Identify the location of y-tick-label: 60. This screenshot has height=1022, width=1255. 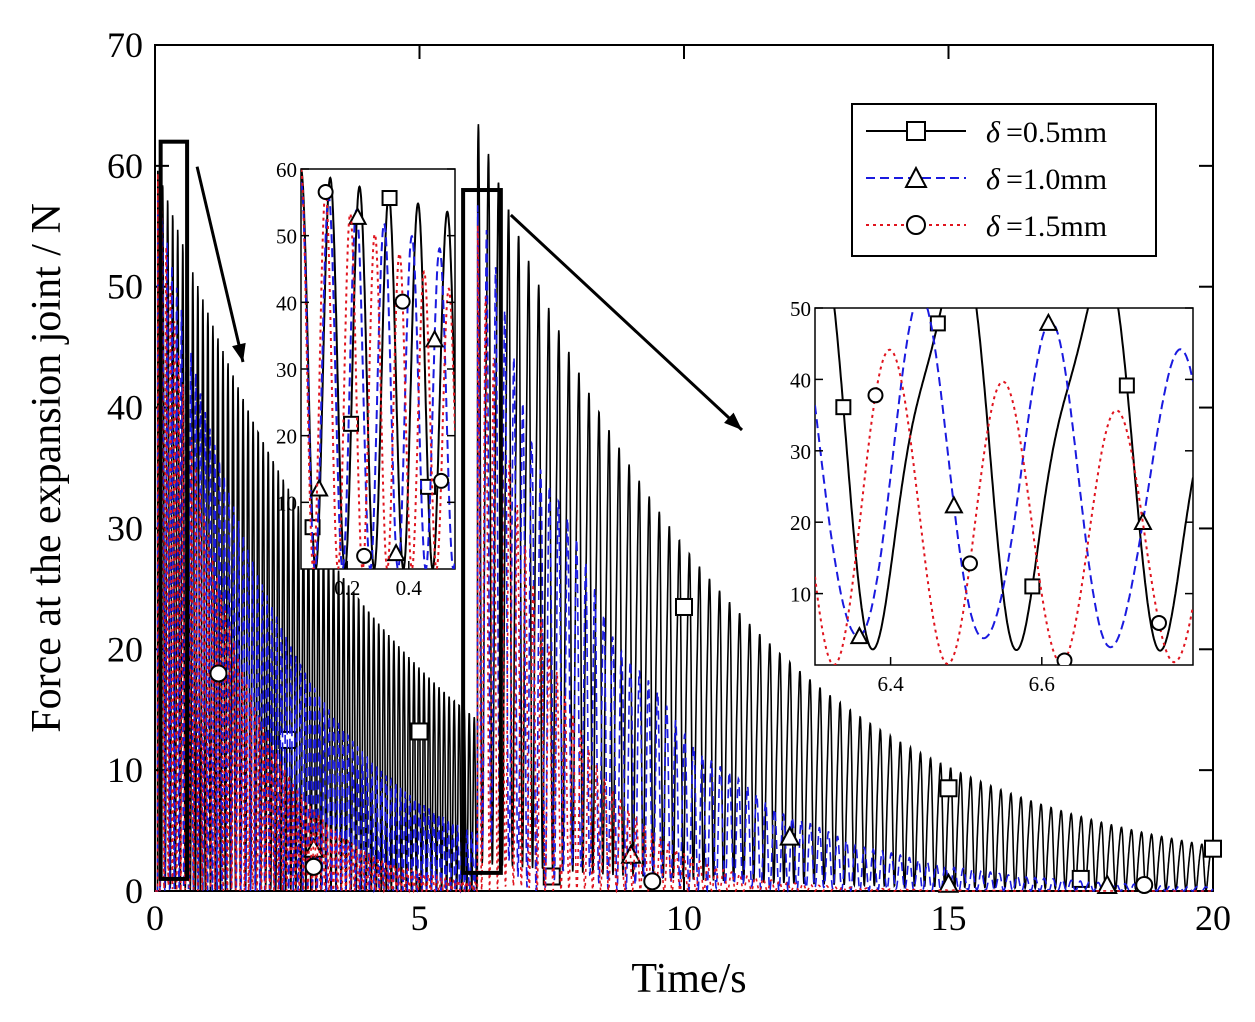
(125, 166).